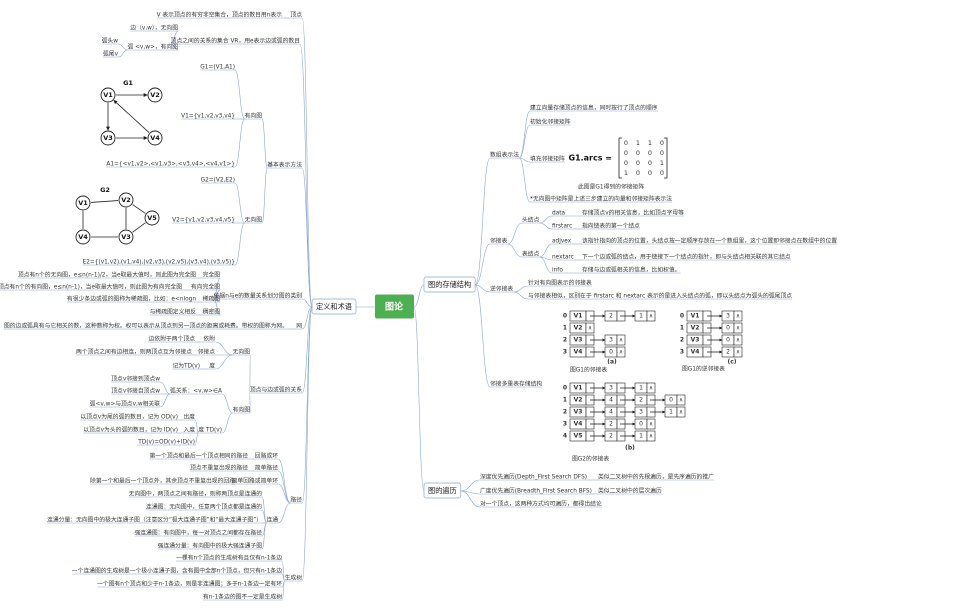 The width and height of the screenshot is (960, 614). Describe the element at coordinates (166, 443) in the screenshot. I see `topic: TD(v)=OD(v)+ID(v)` at that location.